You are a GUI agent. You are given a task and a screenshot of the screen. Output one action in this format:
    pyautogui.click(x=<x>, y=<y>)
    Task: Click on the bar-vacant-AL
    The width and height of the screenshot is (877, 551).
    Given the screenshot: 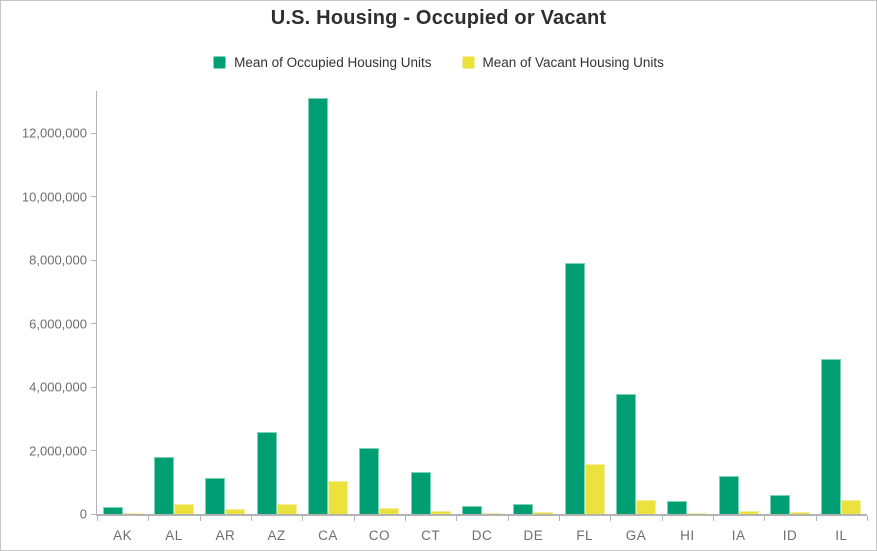 What is the action you would take?
    pyautogui.click(x=184, y=508)
    